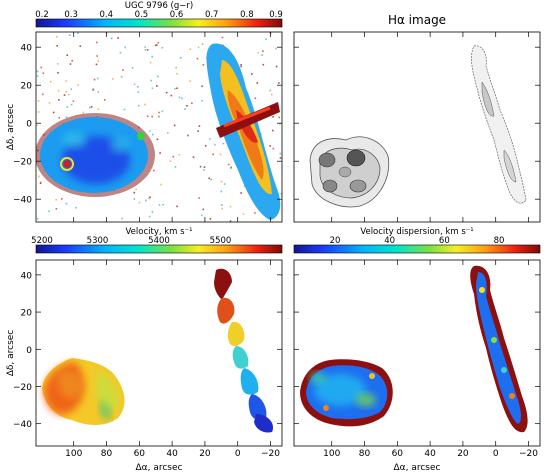  What do you see at coordinates (83, 391) in the screenshot?
I see `left-galaxy-velocity` at bounding box center [83, 391].